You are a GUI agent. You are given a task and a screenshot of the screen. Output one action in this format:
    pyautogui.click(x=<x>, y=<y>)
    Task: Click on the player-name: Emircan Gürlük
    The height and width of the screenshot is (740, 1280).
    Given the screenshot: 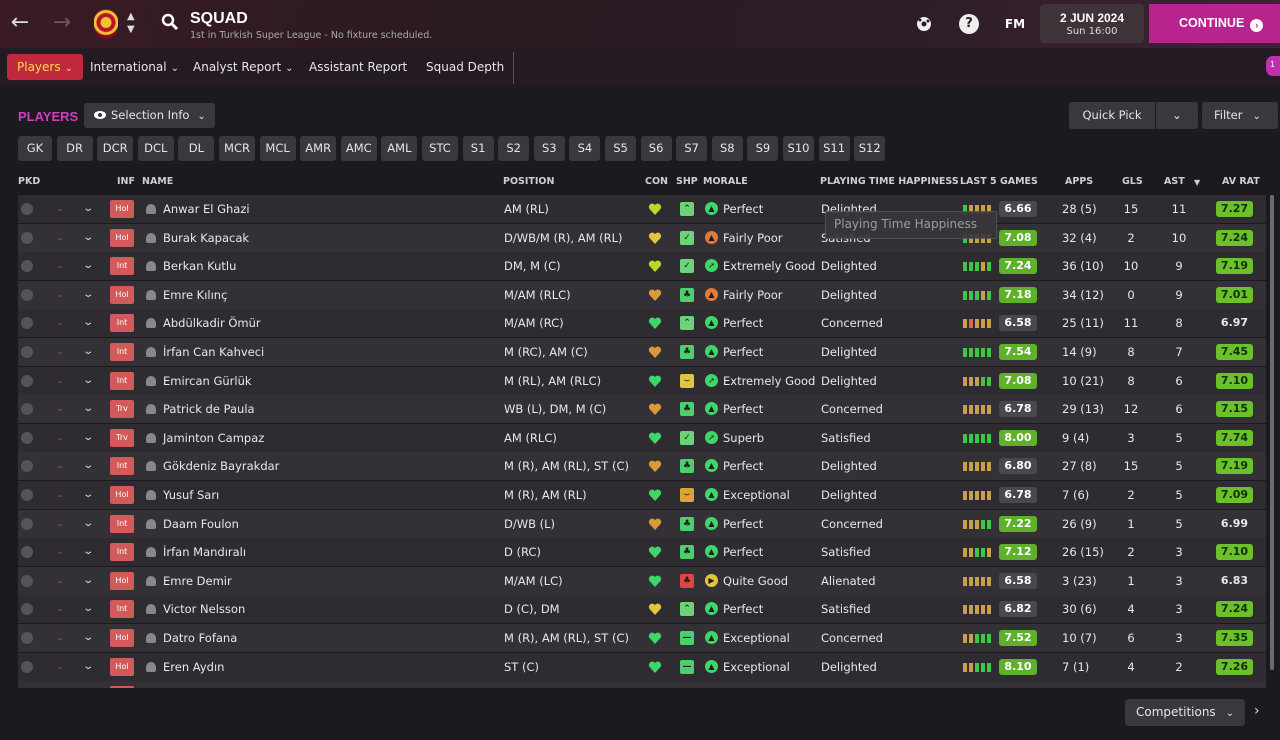 What is the action you would take?
    pyautogui.click(x=207, y=380)
    